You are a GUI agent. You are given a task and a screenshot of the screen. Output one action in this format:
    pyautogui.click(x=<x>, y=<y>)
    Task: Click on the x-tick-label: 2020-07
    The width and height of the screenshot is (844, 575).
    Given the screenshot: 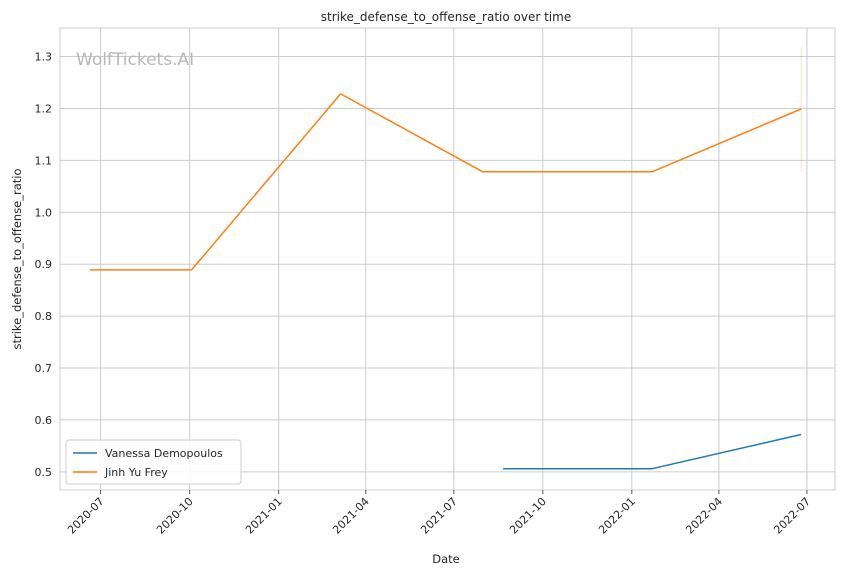 What is the action you would take?
    pyautogui.click(x=86, y=516)
    